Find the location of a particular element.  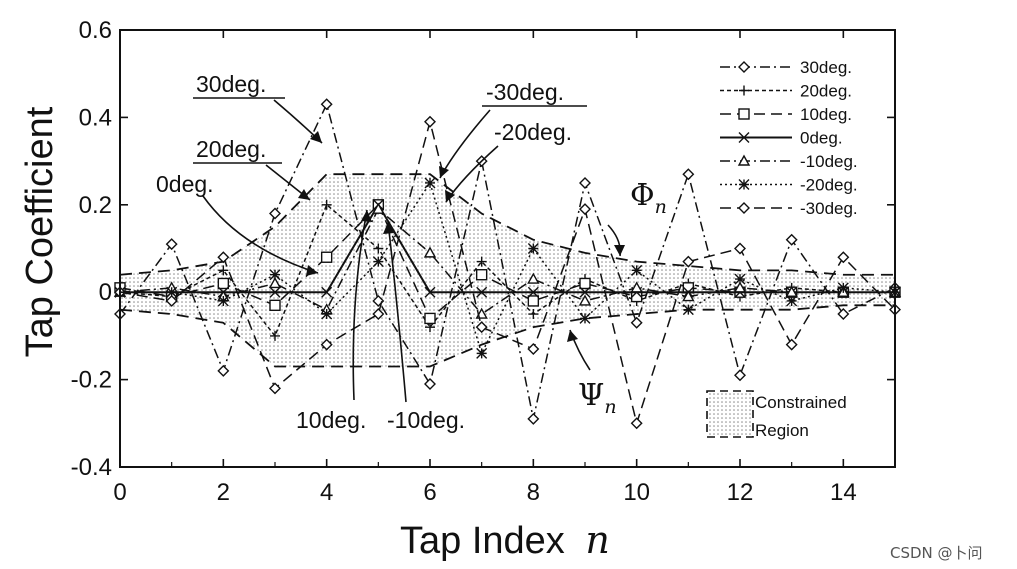

annotation-neg20deg: -20deg. is located at coordinates (533, 132).